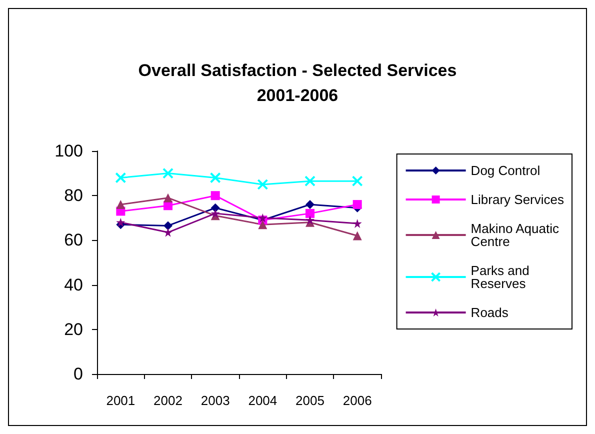  What do you see at coordinates (263, 400) in the screenshot?
I see `x-tick-label: 2004` at bounding box center [263, 400].